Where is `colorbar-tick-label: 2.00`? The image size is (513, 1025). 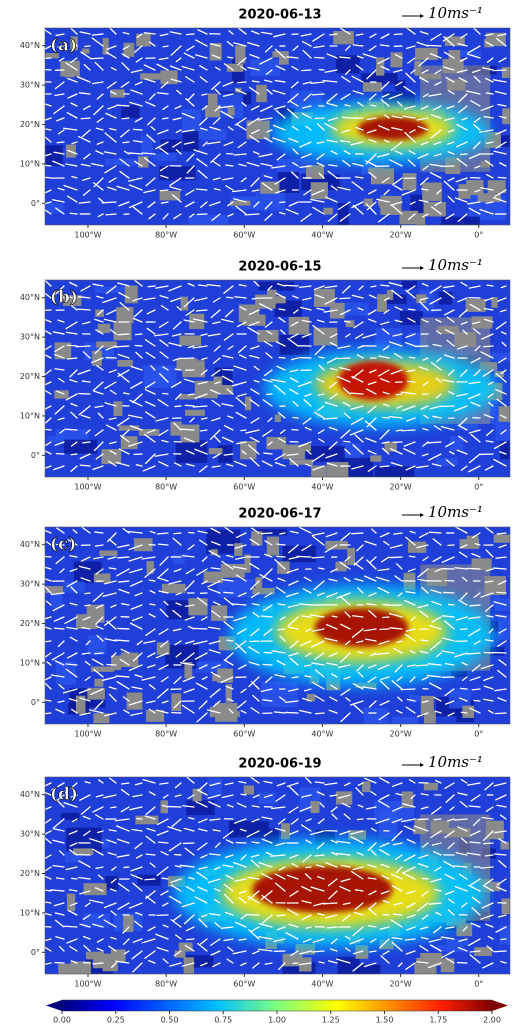 colorbar-tick-label: 2.00 is located at coordinates (492, 1020).